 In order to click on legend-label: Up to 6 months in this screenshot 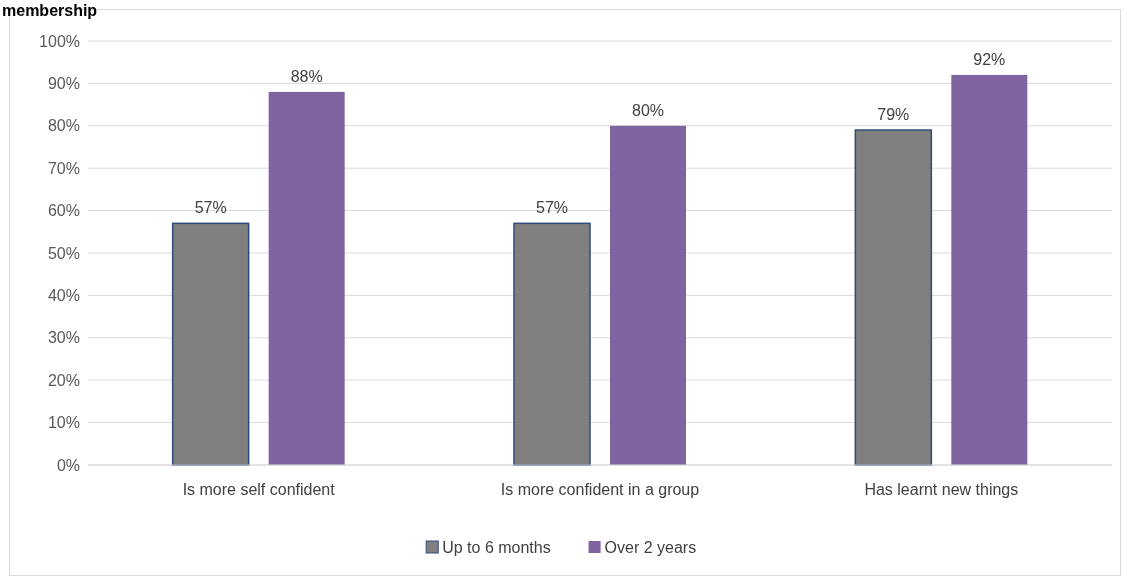, I will do `click(496, 547)`.